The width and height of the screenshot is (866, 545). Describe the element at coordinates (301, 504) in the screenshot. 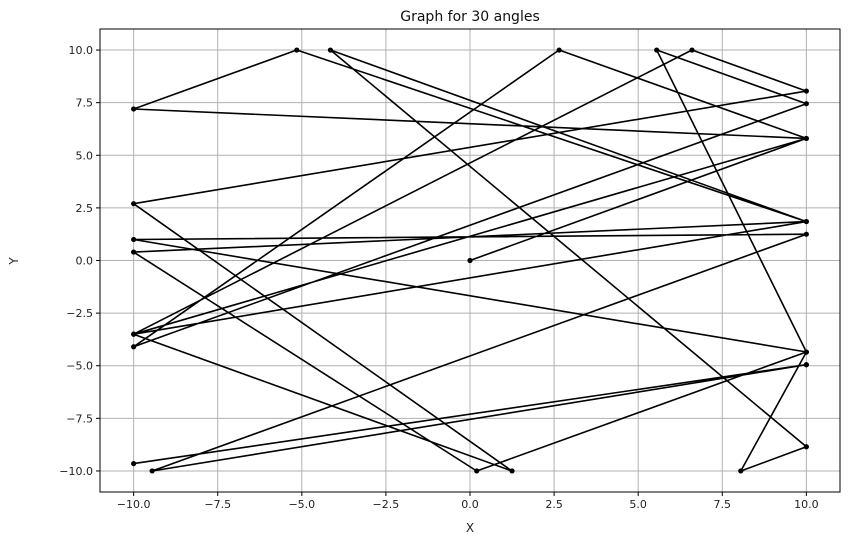

I see `x-tick-label: −5.0` at that location.